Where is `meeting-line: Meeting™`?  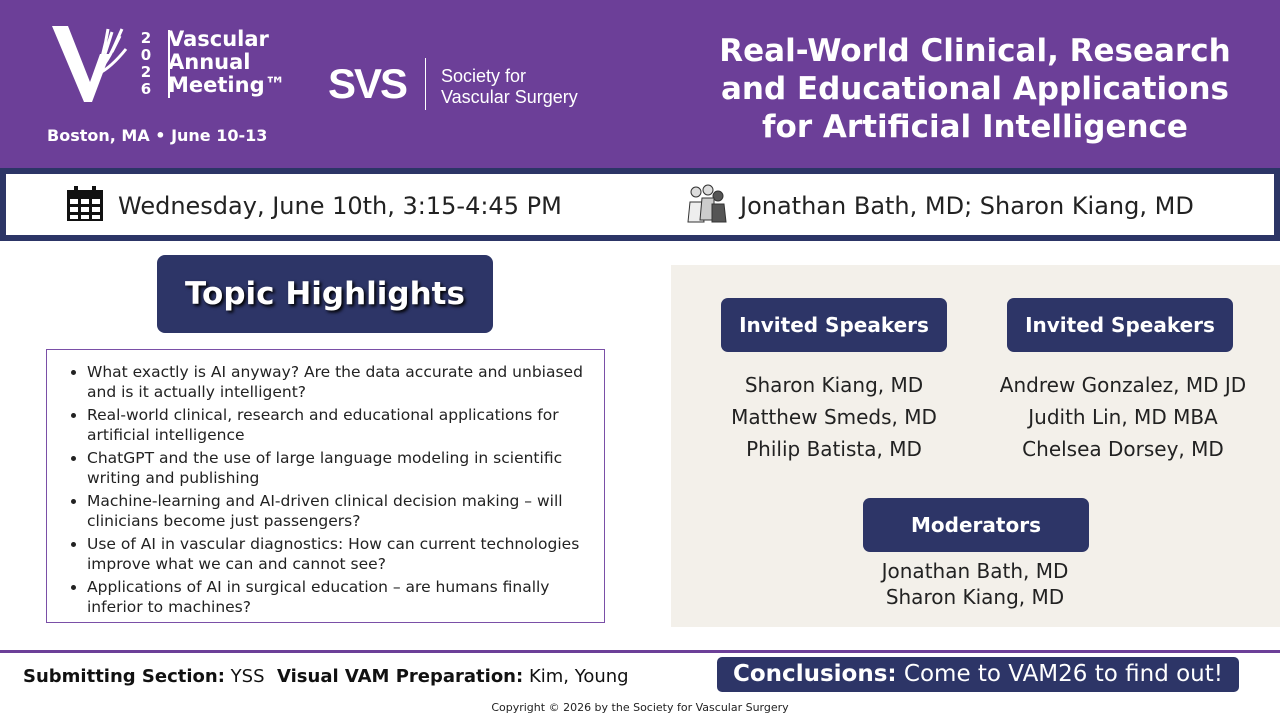 meeting-line: Meeting™ is located at coordinates (227, 85).